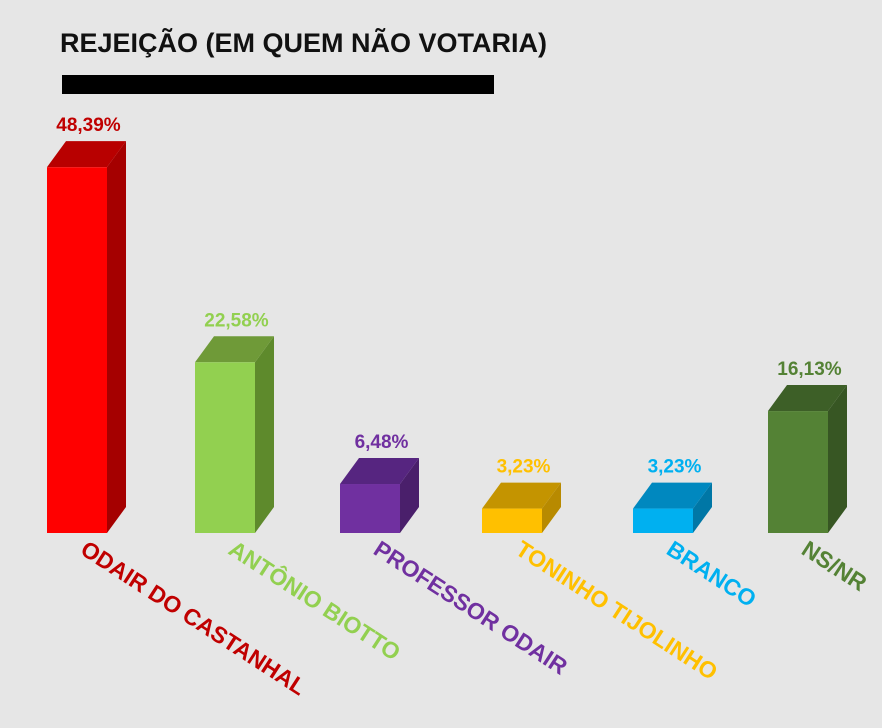  I want to click on bar-ns-nr, so click(807, 459).